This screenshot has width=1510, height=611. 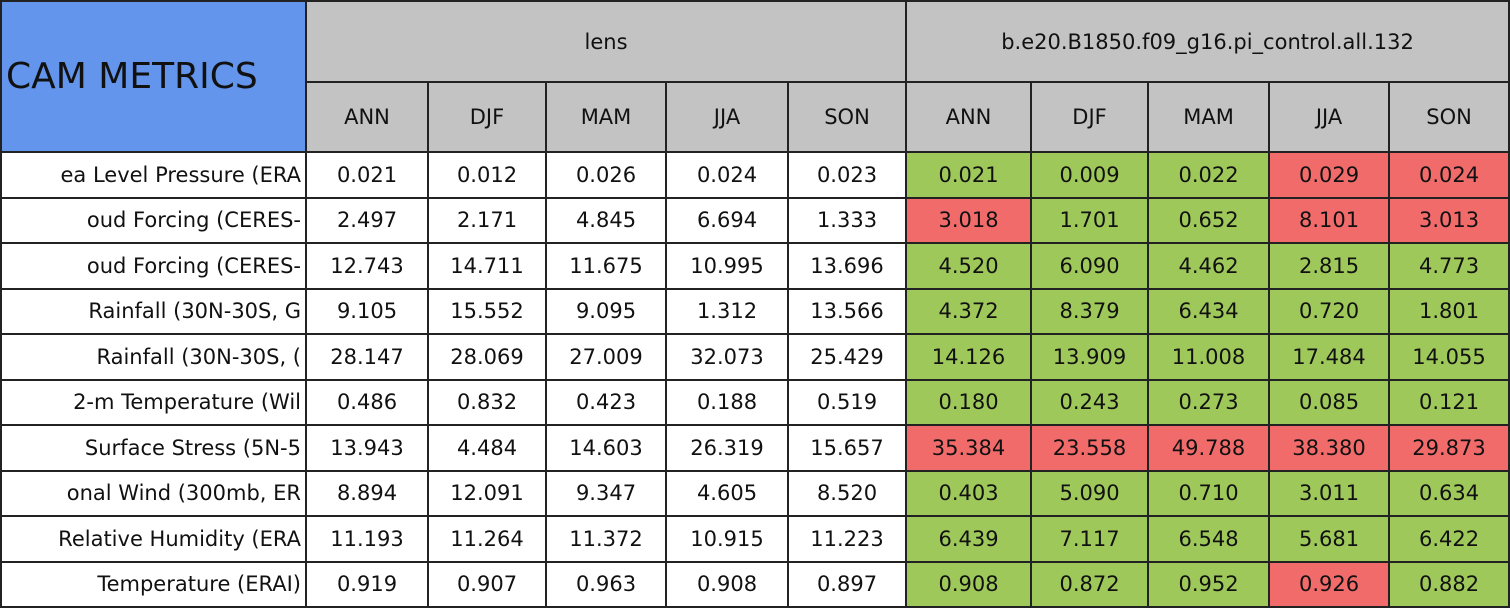 What do you see at coordinates (487, 175) in the screenshot?
I see `value-cell: 0.012` at bounding box center [487, 175].